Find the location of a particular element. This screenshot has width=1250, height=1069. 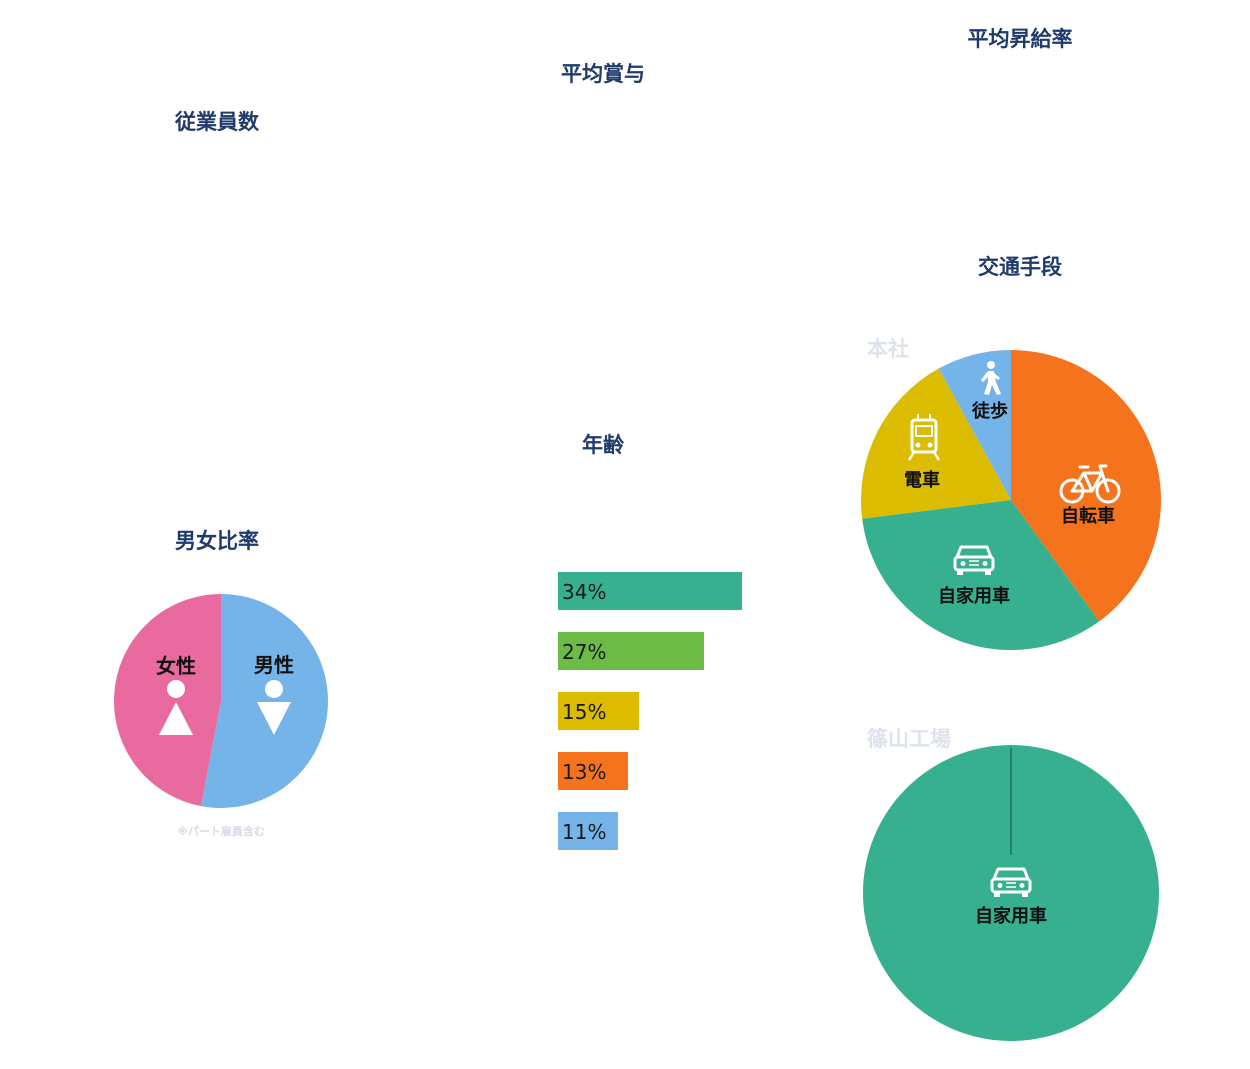

site-label-sasayama: 篠山工場 is located at coordinates (909, 739).